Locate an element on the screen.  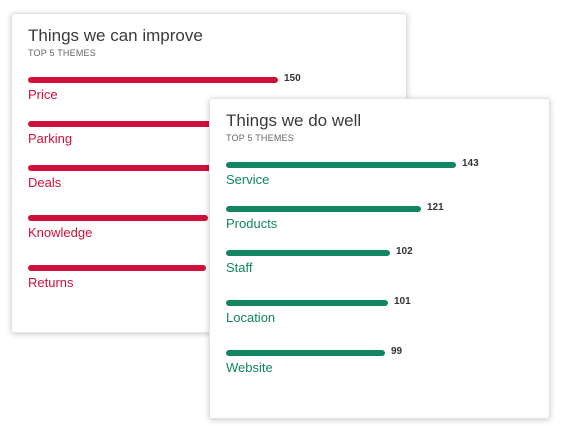
bar-category-label: Price is located at coordinates (43, 94).